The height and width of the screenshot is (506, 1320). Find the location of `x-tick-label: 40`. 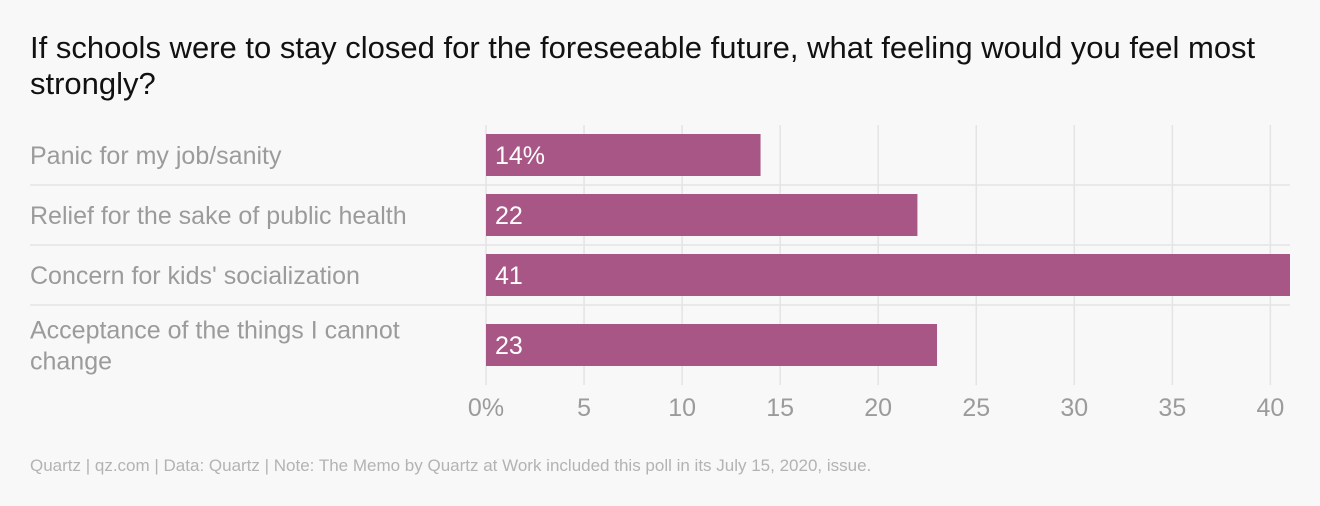

x-tick-label: 40 is located at coordinates (1270, 408).